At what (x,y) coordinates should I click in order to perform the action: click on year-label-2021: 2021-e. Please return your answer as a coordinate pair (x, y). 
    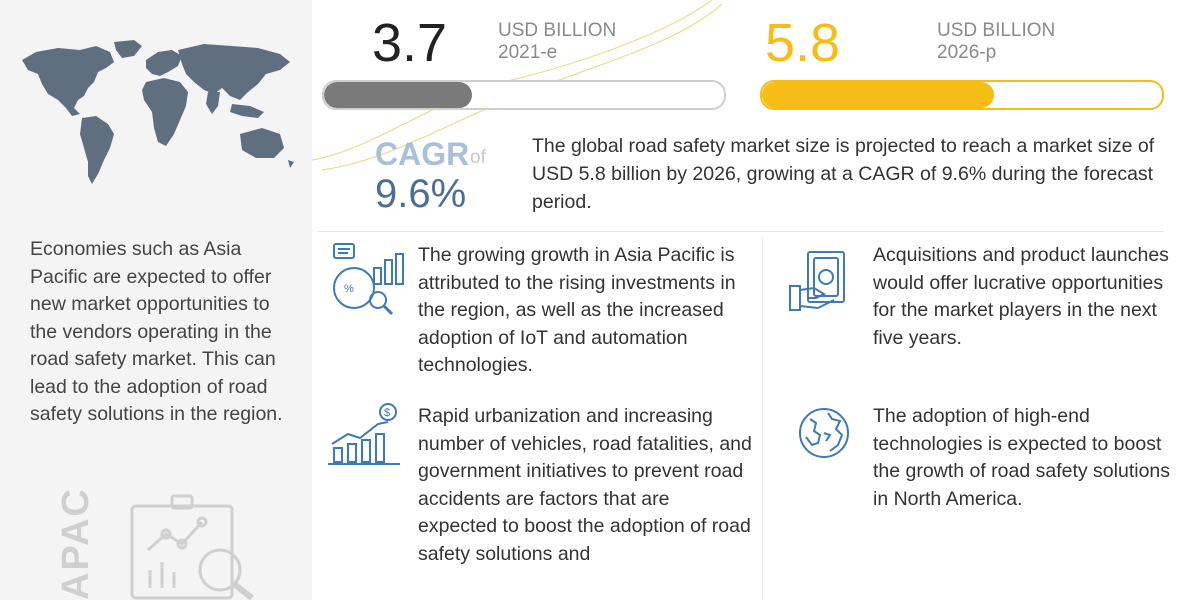
    Looking at the image, I should click on (528, 52).